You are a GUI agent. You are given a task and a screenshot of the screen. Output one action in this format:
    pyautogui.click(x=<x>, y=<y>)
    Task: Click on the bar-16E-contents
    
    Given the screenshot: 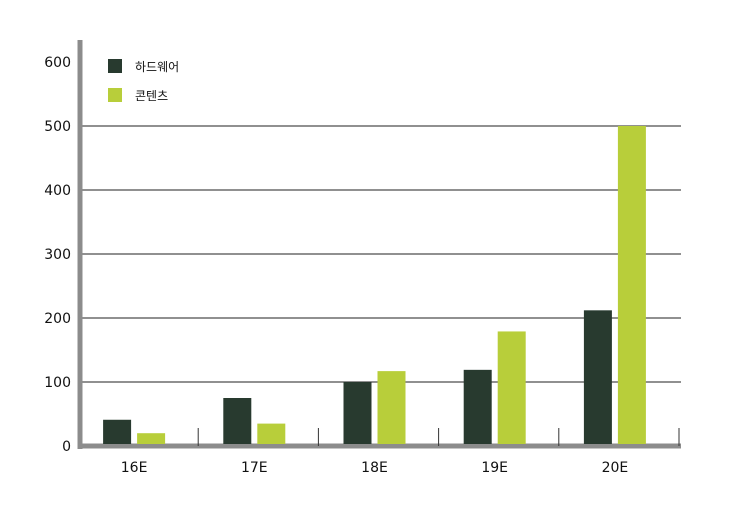 What is the action you would take?
    pyautogui.click(x=151, y=438)
    